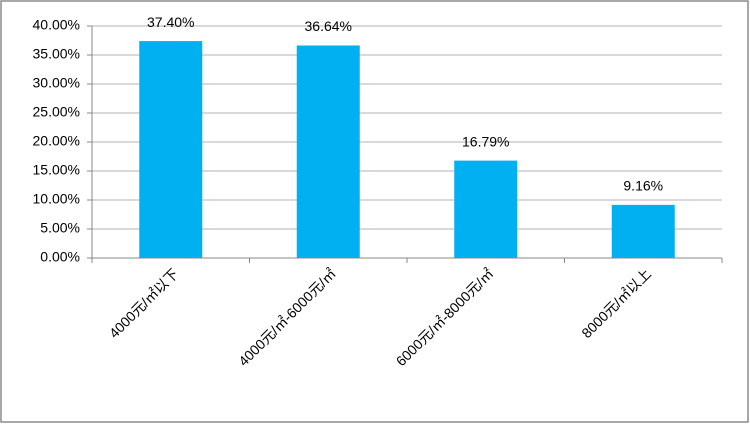  What do you see at coordinates (485, 141) in the screenshot?
I see `value-label: 16.79%` at bounding box center [485, 141].